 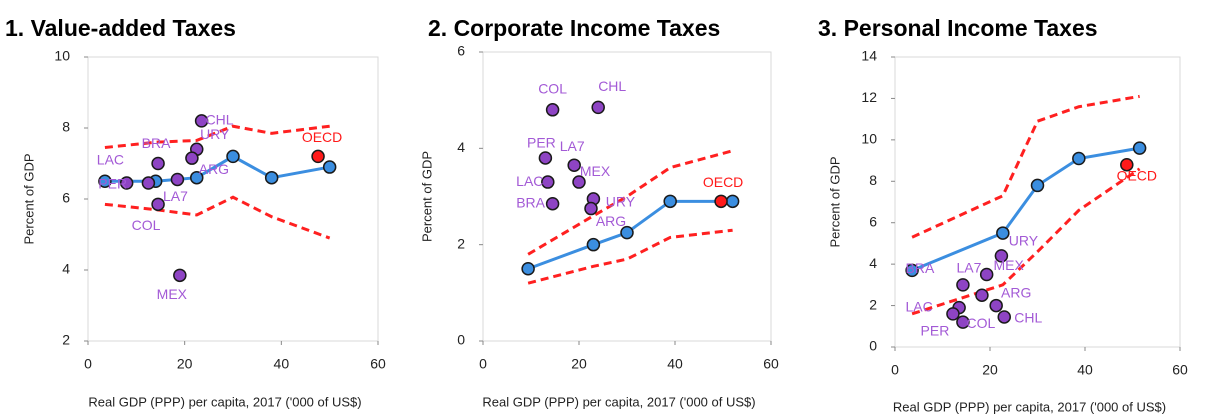 I want to click on y-tick-label: 14, so click(x=869, y=56).